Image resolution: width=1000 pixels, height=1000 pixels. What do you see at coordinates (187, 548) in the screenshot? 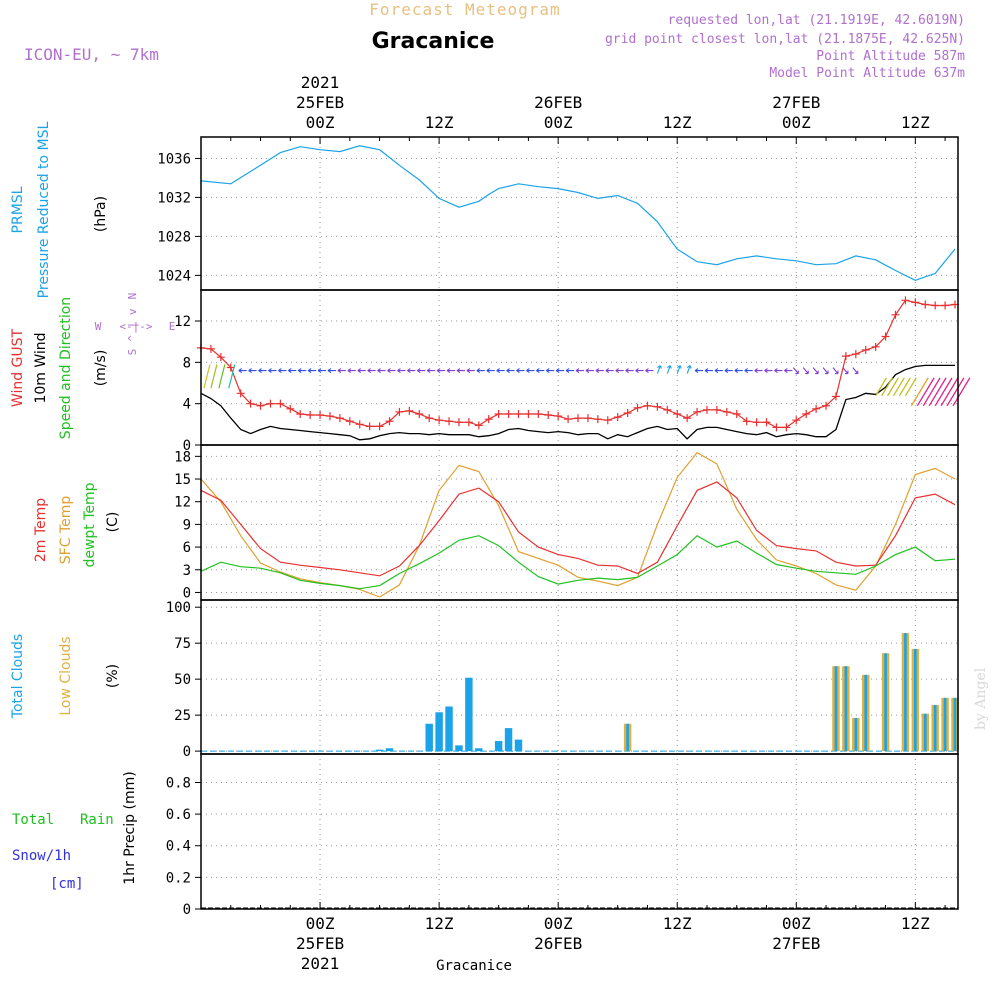
I see `y-tick-label: 6` at bounding box center [187, 548].